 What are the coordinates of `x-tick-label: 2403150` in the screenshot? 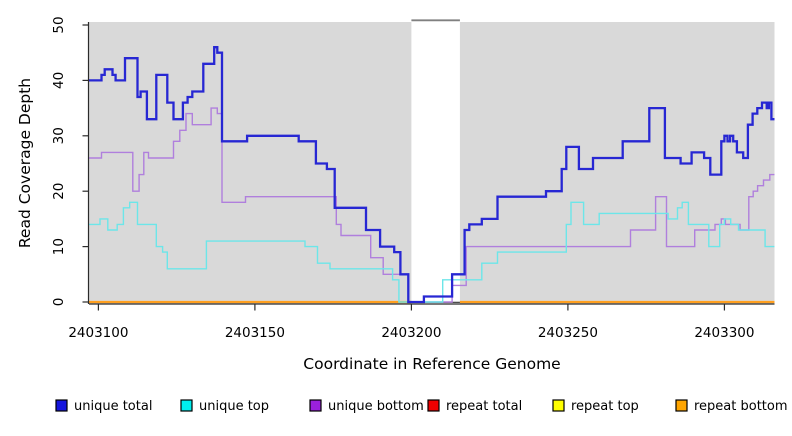 It's located at (255, 333).